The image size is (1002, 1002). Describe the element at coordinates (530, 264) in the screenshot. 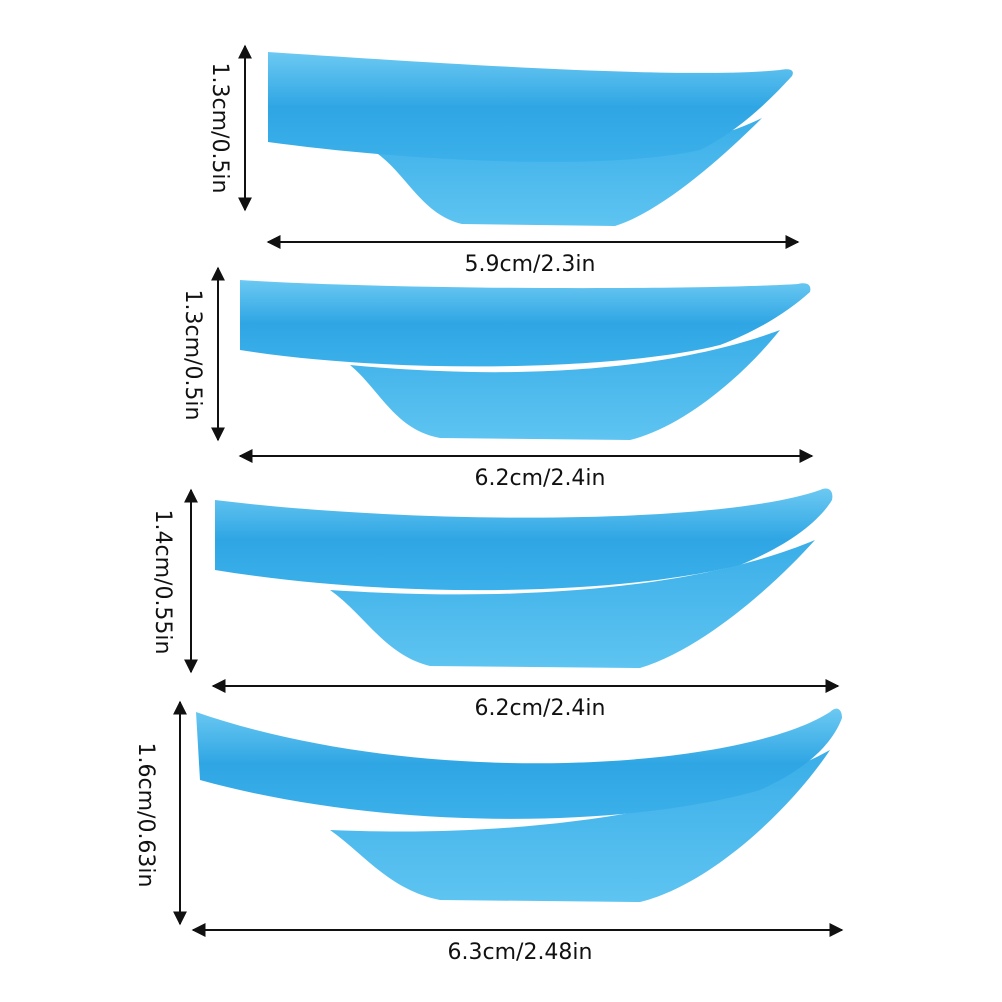

I see `width-label-1: 5.9cm/2.3in` at that location.